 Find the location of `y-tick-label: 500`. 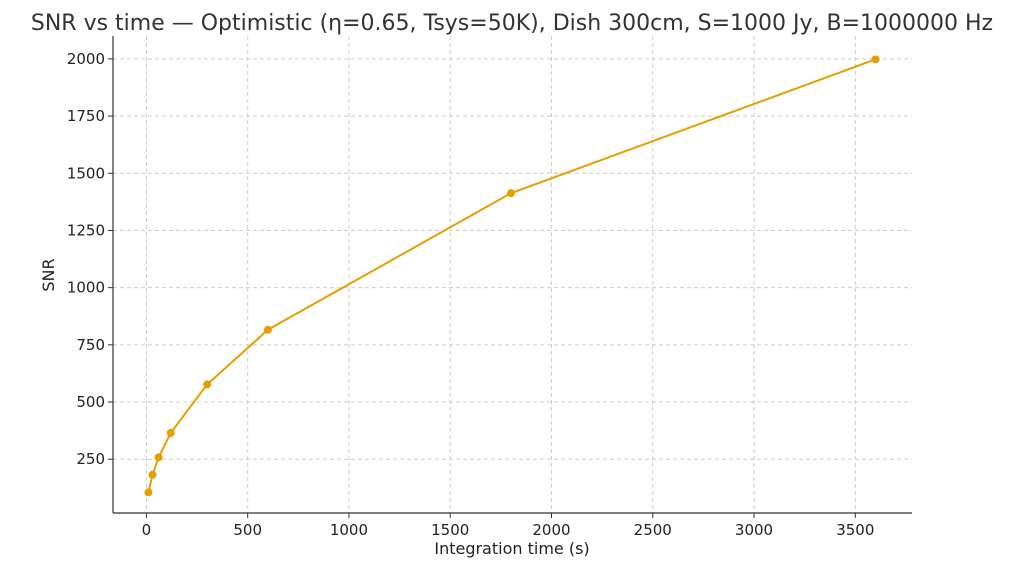

y-tick-label: 500 is located at coordinates (90, 402).